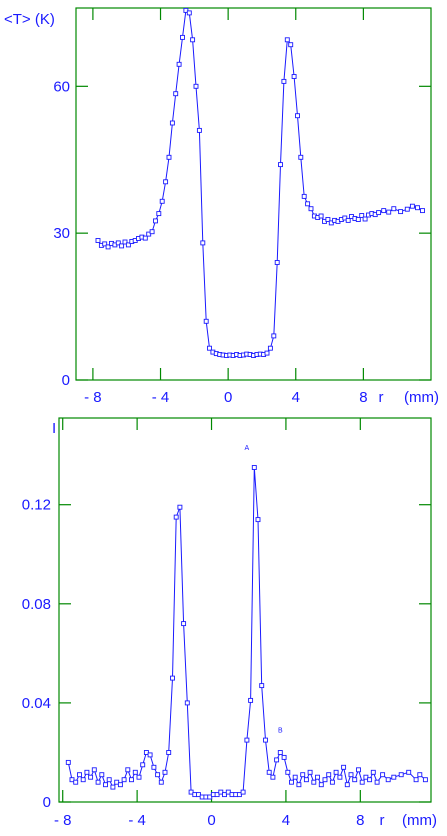  What do you see at coordinates (63, 820) in the screenshot?
I see `x-tick-label: - 8` at bounding box center [63, 820].